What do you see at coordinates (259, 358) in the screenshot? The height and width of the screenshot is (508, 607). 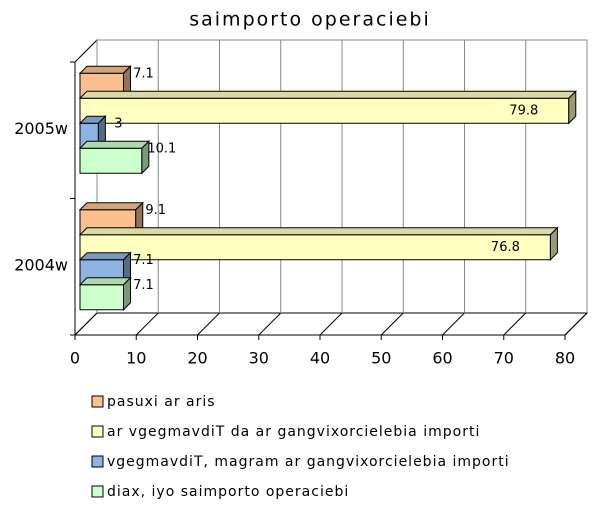 I see `x-tick-label: 30` at bounding box center [259, 358].